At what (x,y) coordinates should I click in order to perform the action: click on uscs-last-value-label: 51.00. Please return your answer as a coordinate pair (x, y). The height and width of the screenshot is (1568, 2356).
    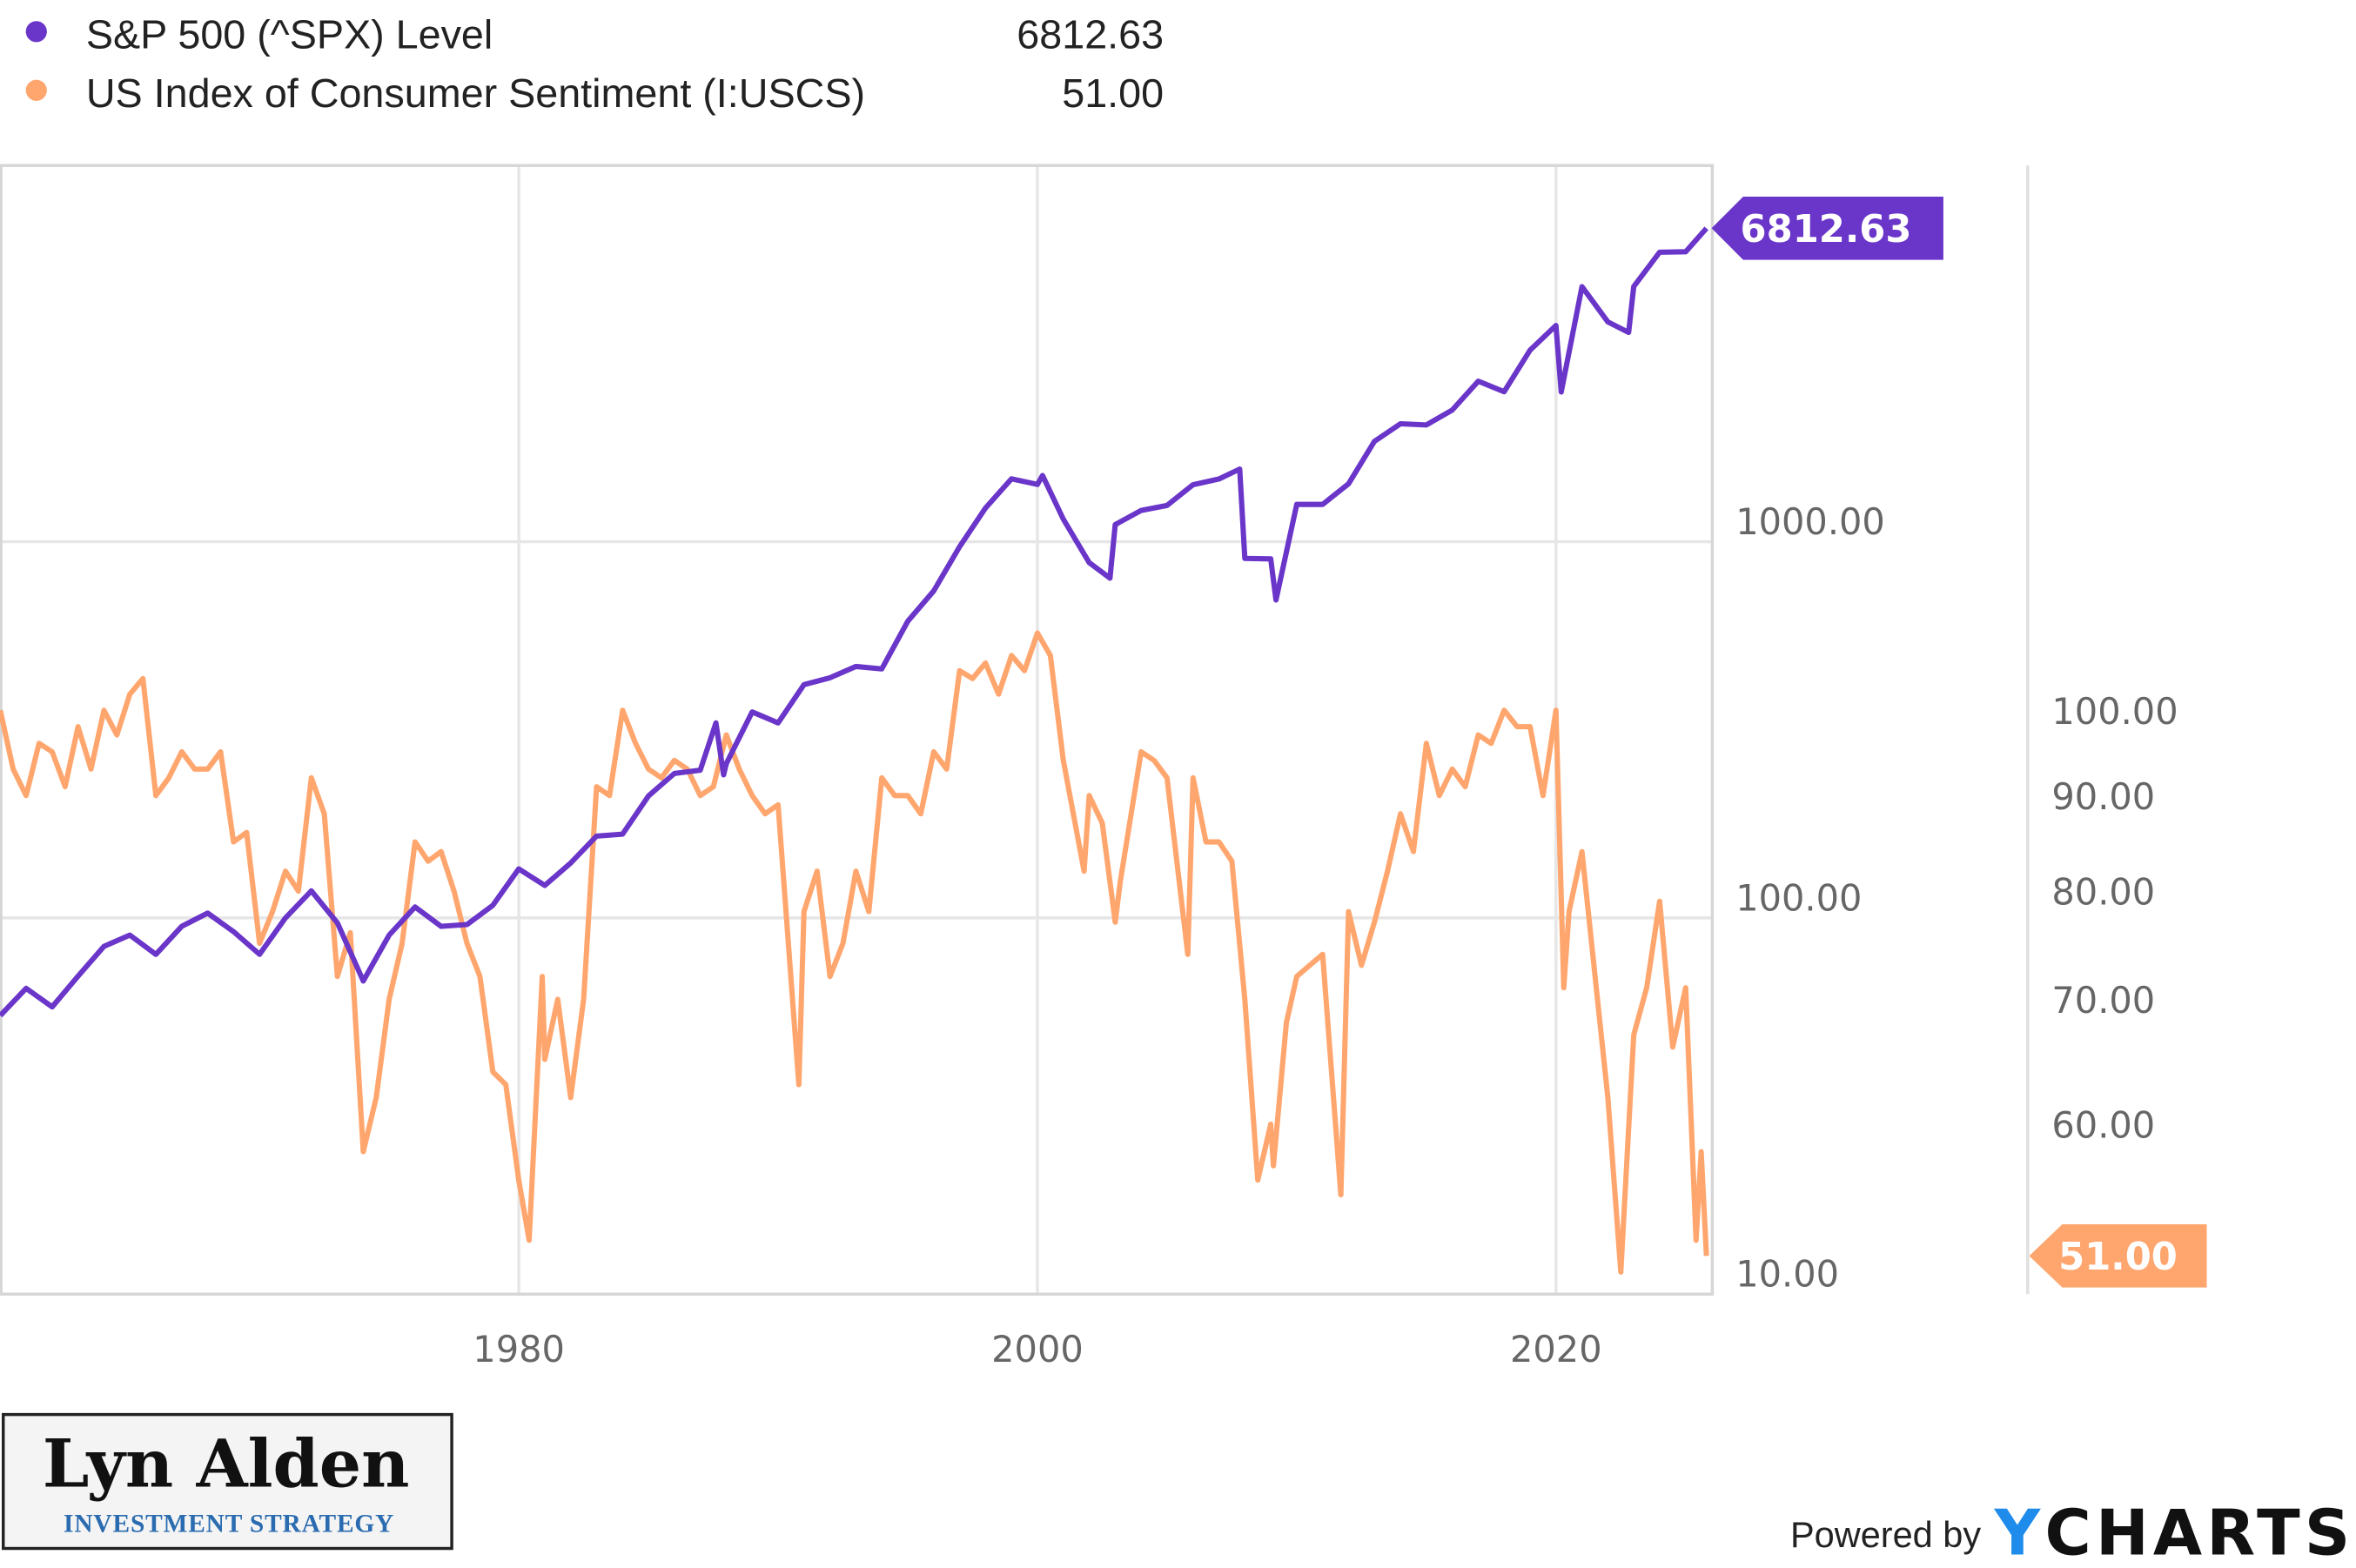
    Looking at the image, I should click on (2118, 1258).